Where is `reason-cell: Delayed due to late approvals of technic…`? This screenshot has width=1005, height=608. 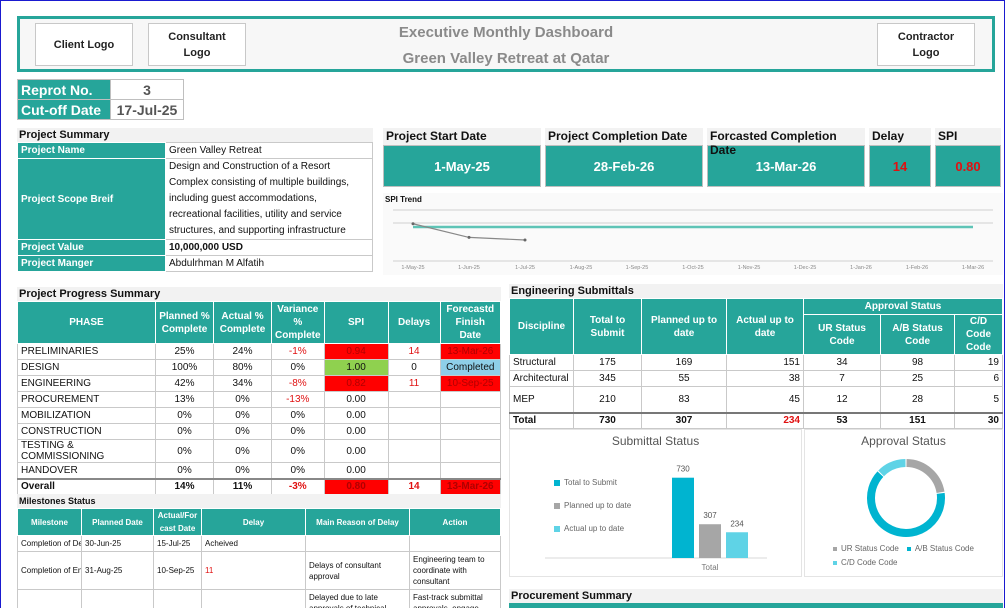 reason-cell: Delayed due to late approvals of technic… is located at coordinates (357, 598).